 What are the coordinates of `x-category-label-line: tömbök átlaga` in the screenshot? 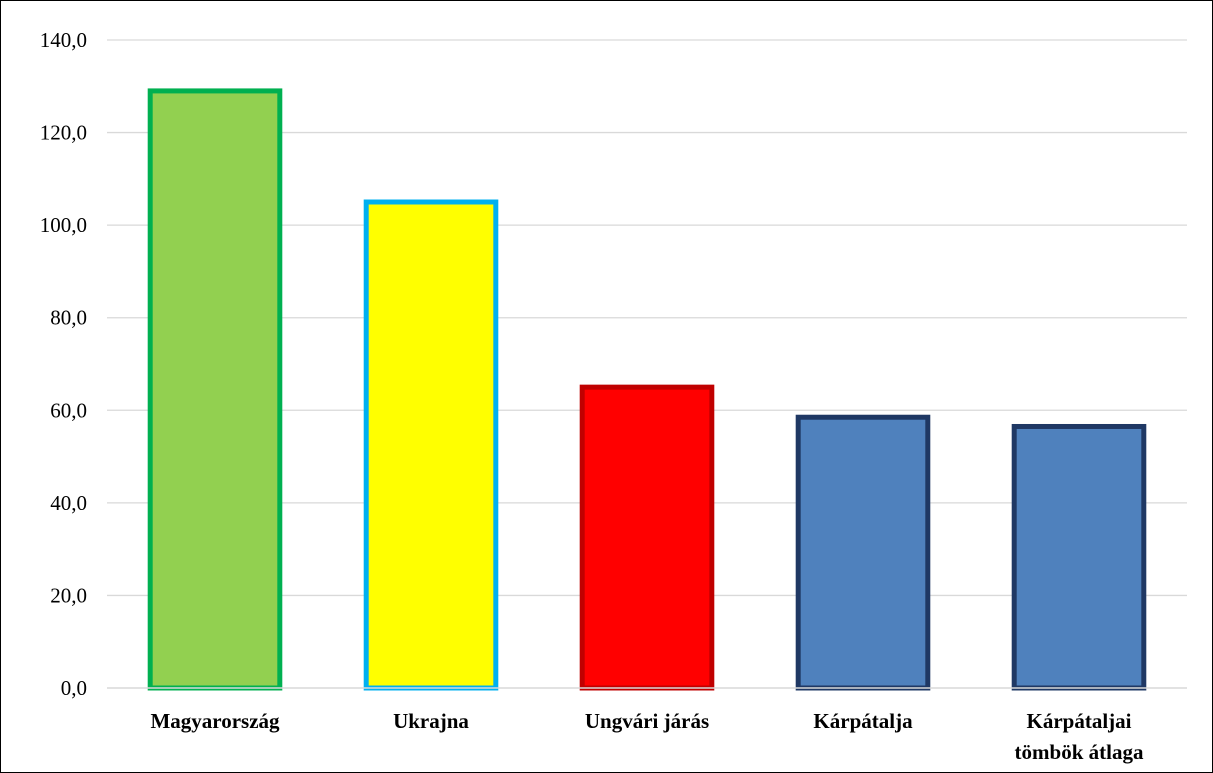 It's located at (1079, 752).